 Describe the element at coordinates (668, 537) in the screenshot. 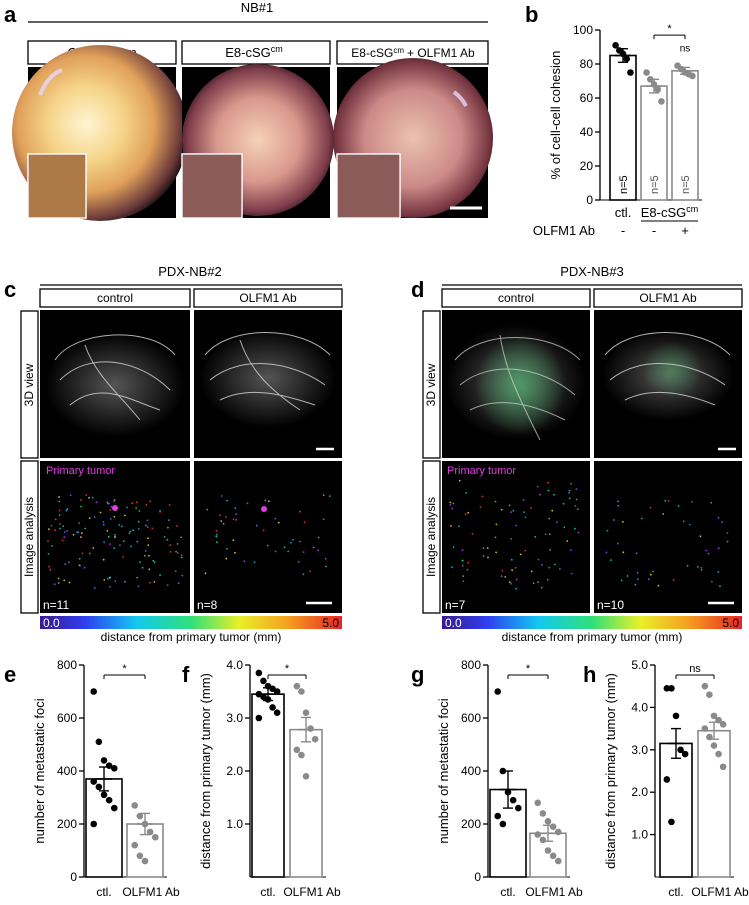

I see `panel-d-analysis-olfm1: n=10` at that location.